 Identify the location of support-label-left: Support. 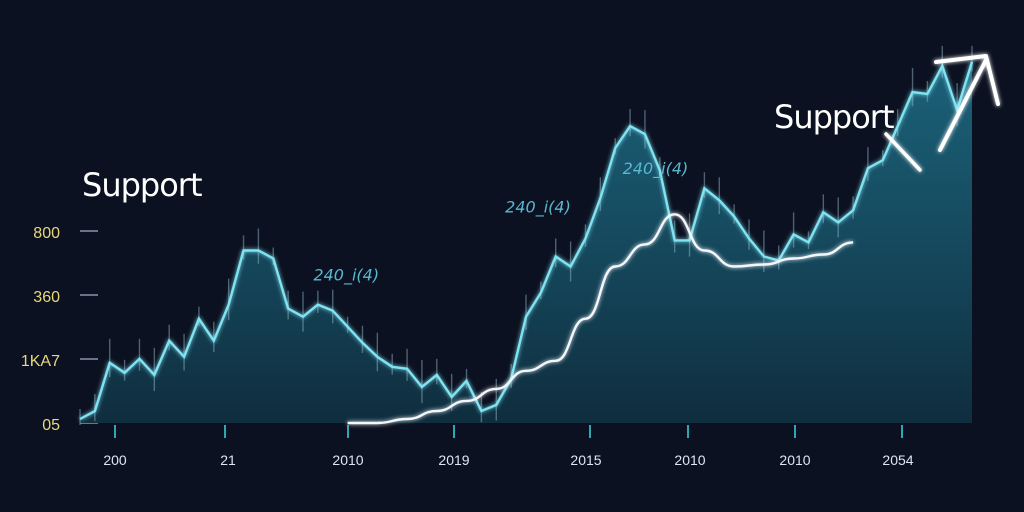
(142, 185).